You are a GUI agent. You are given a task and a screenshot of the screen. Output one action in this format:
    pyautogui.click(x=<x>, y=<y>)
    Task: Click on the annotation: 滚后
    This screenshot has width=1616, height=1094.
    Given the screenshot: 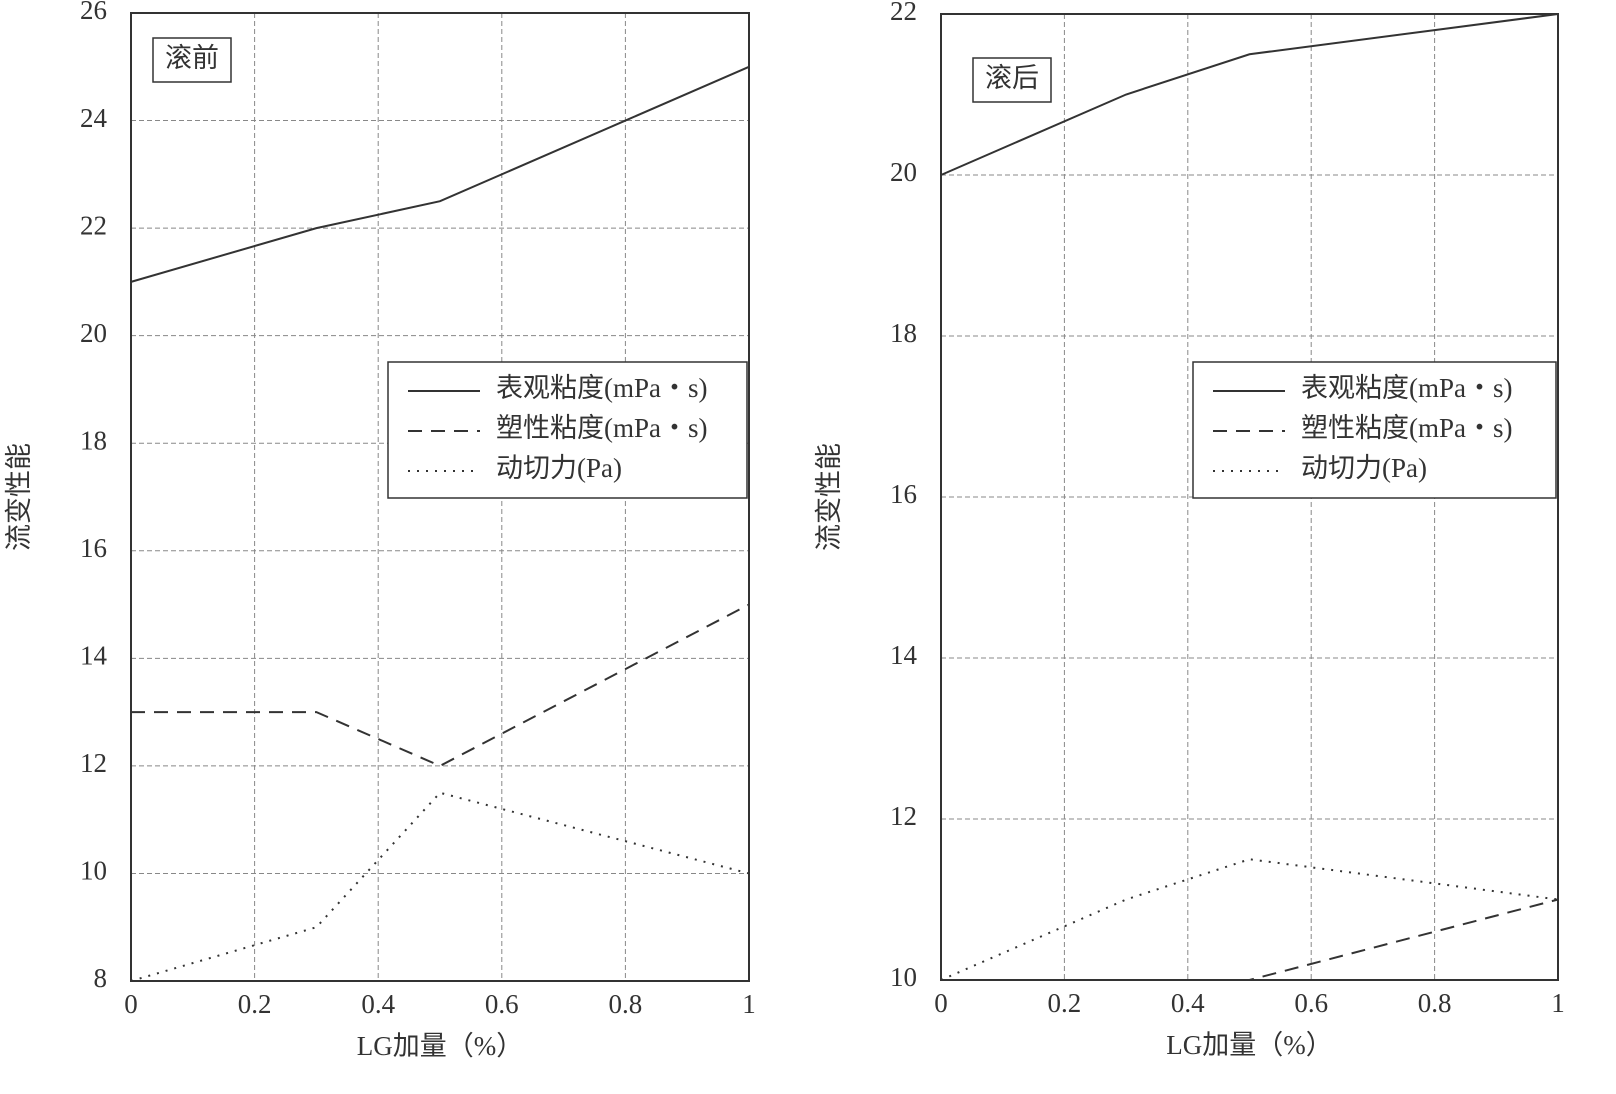 What is the action you would take?
    pyautogui.click(x=1012, y=78)
    